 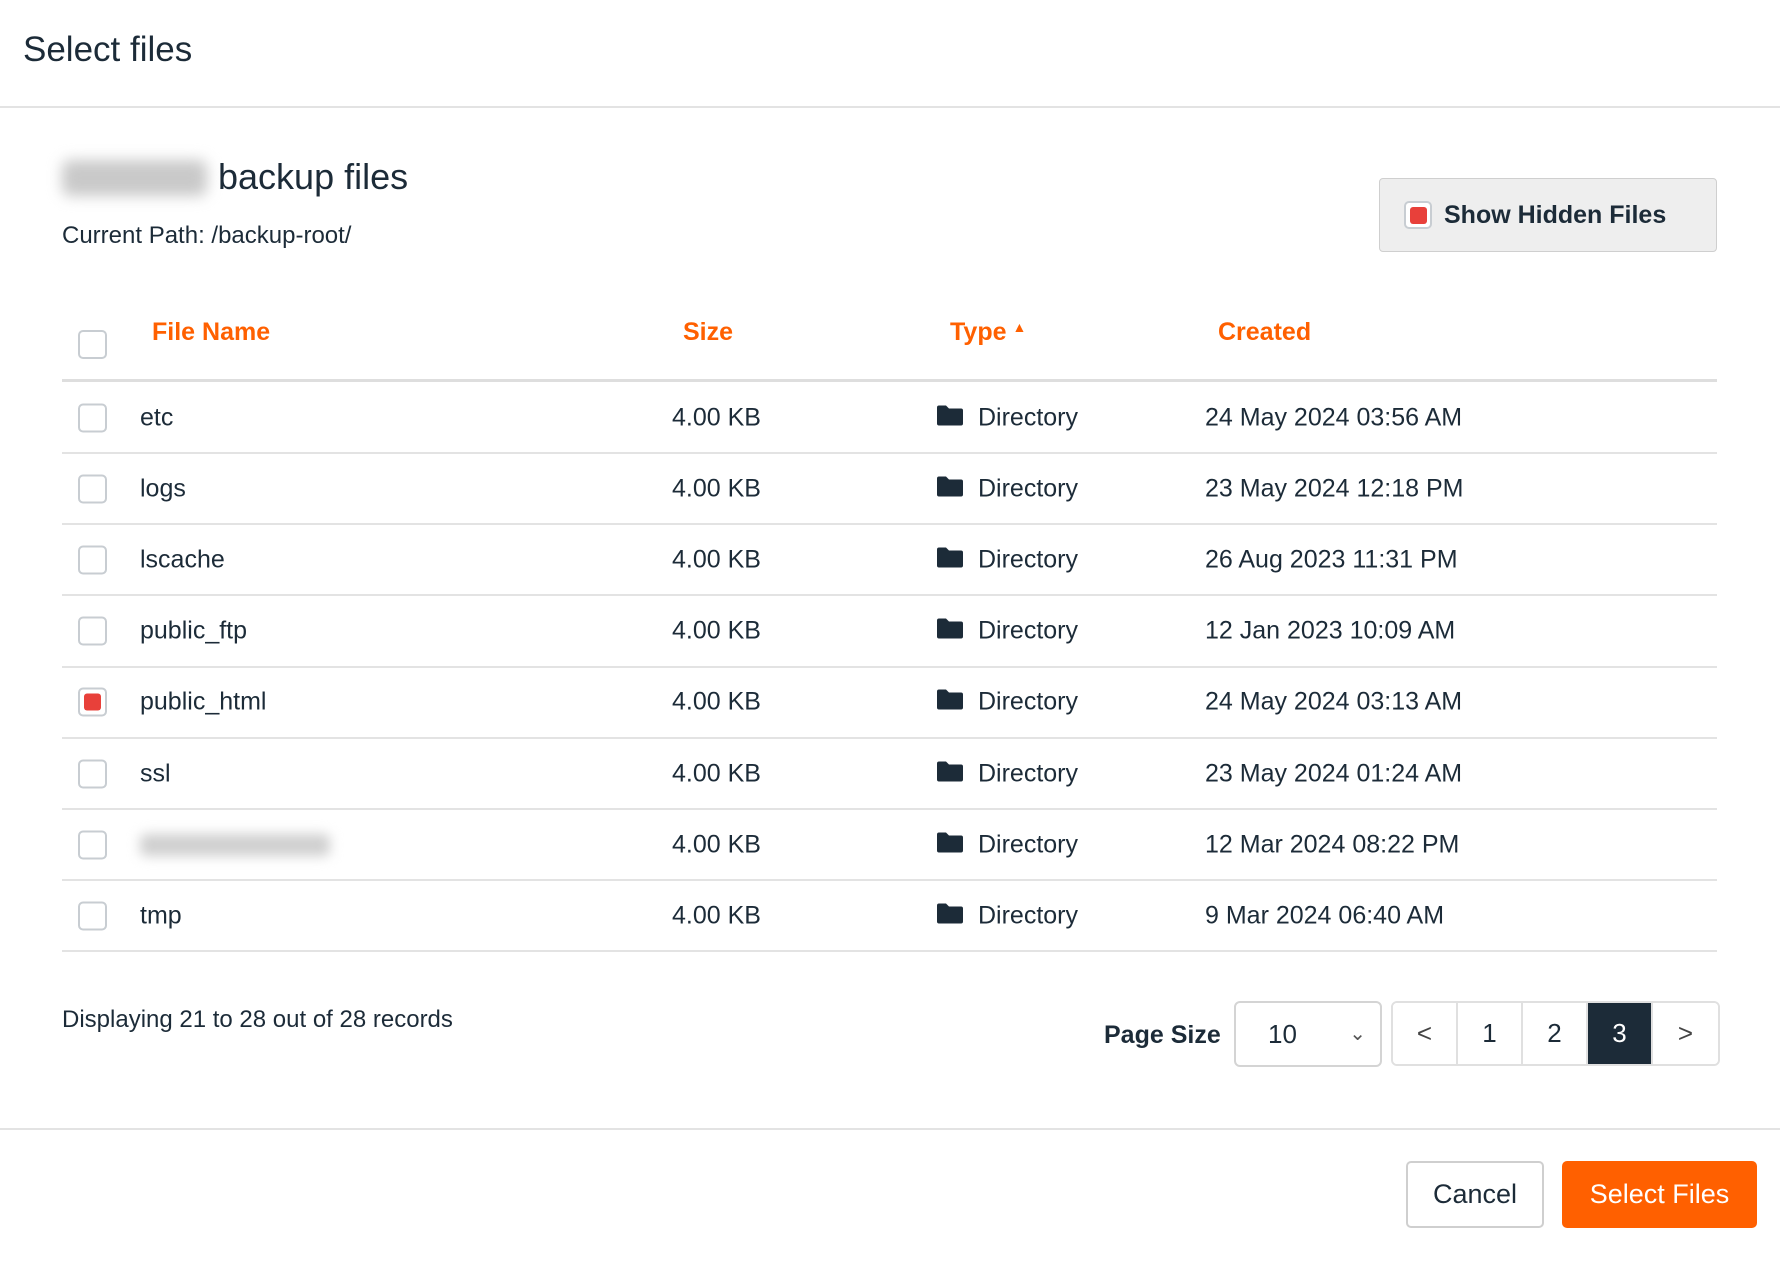 I want to click on created-date: 12 Jan 2023 10:09 AM, so click(x=1330, y=630).